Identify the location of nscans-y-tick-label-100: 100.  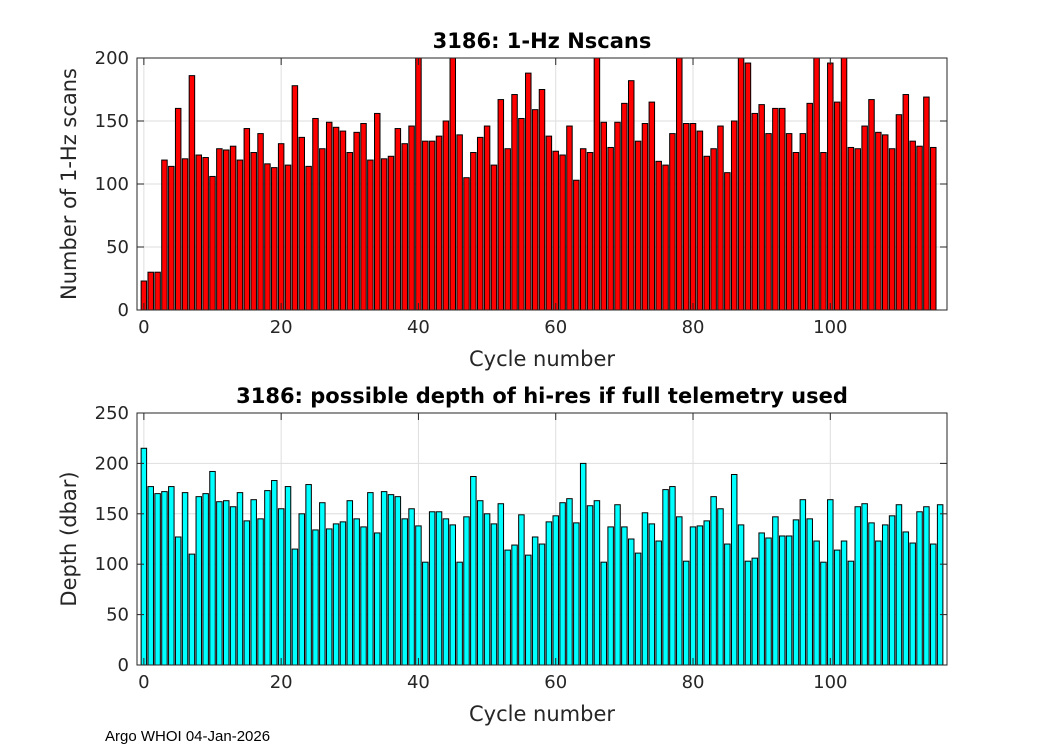
(112, 184).